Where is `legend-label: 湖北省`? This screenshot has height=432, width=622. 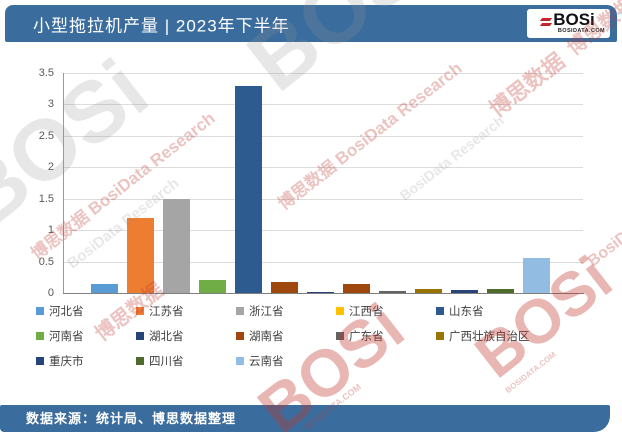 legend-label: 湖北省 is located at coordinates (166, 337).